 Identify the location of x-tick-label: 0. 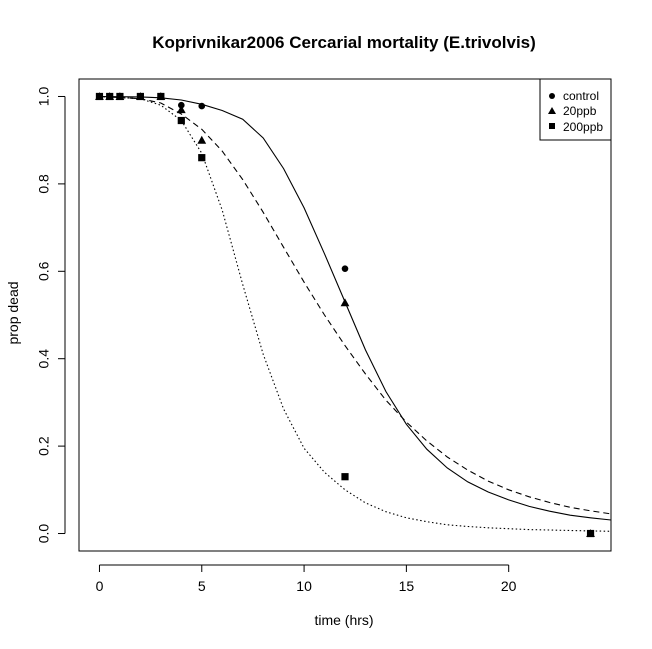
(100, 586).